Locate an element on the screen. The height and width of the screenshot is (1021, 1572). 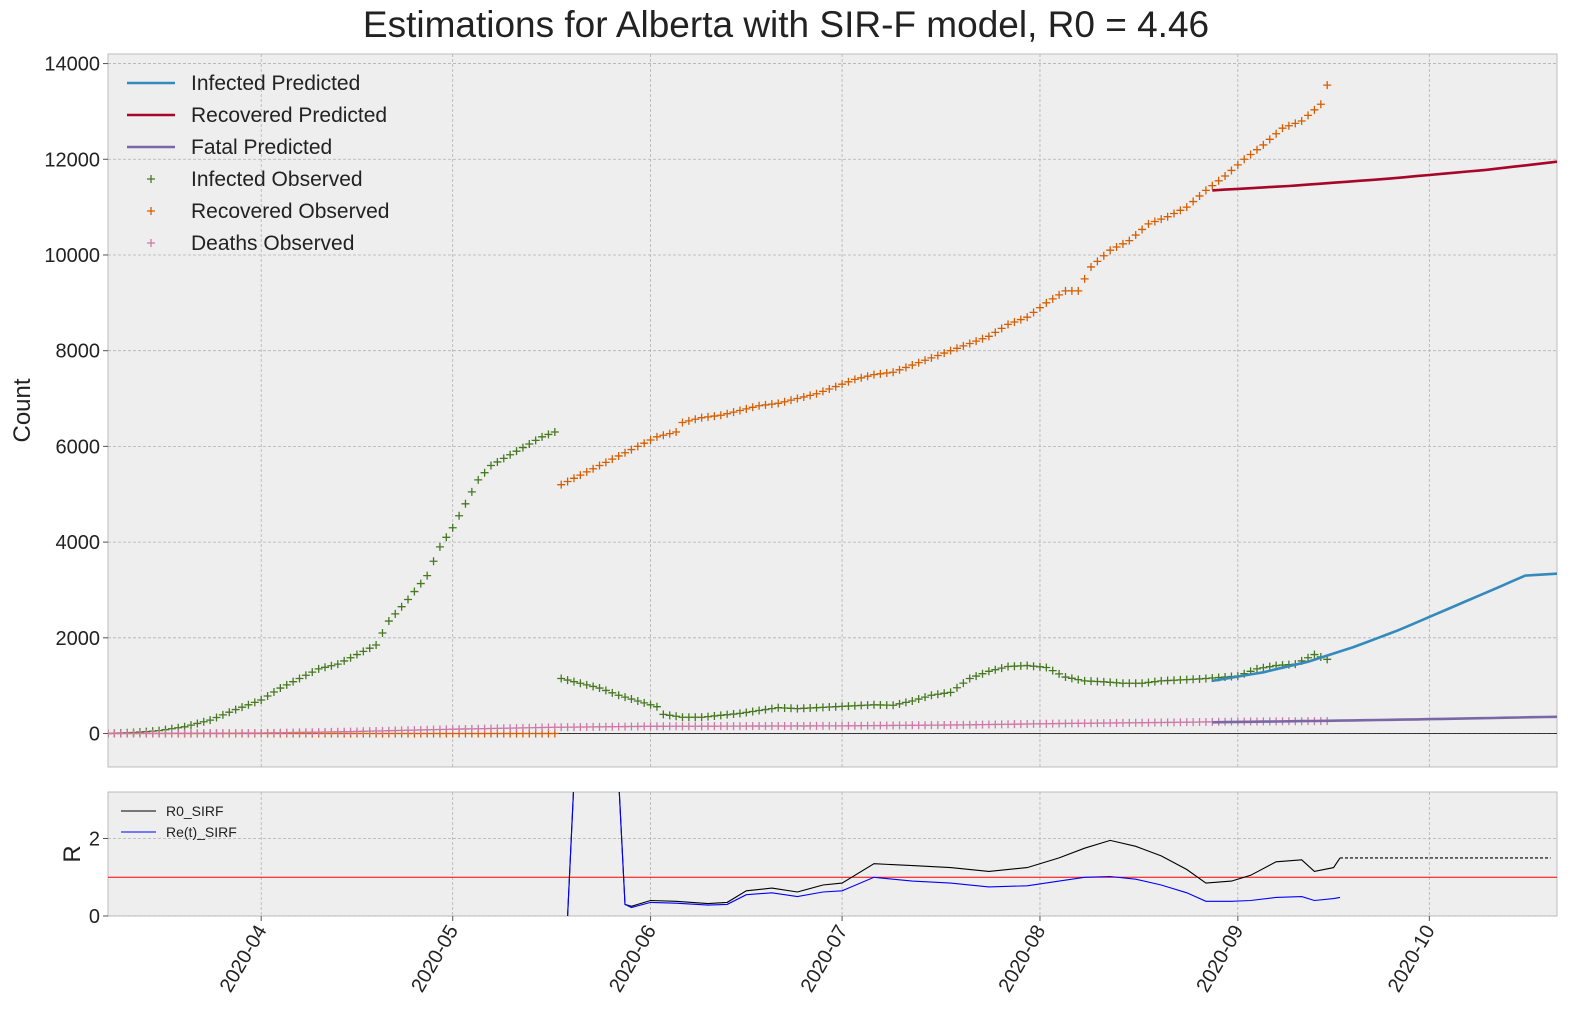
legend-label: Deaths Observed is located at coordinates (272, 243).